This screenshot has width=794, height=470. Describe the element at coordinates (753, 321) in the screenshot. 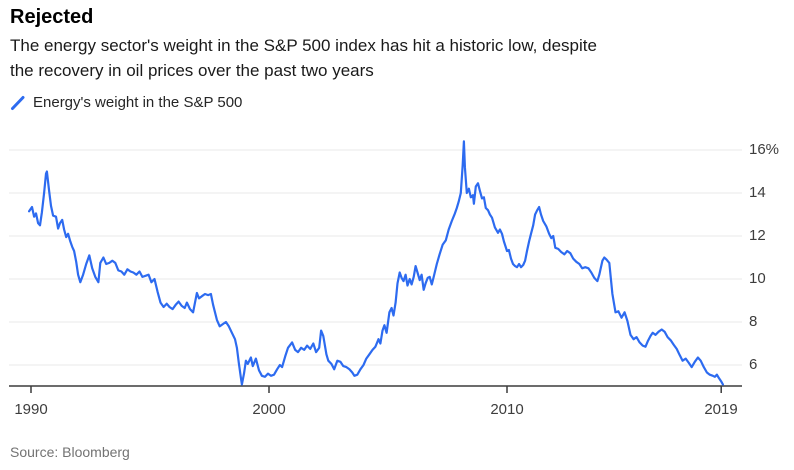

I see `y-axis-label: 8` at that location.